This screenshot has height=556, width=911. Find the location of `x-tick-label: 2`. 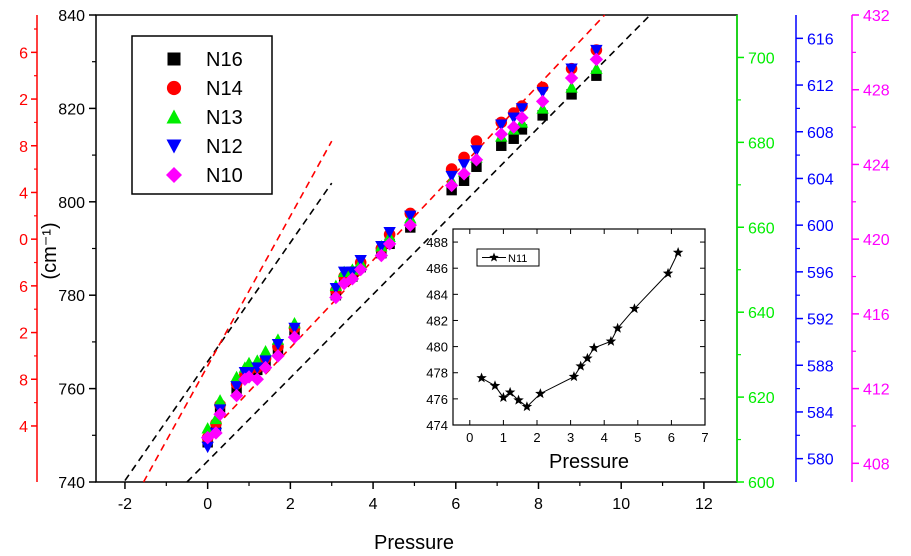

x-tick-label: 2 is located at coordinates (290, 504).